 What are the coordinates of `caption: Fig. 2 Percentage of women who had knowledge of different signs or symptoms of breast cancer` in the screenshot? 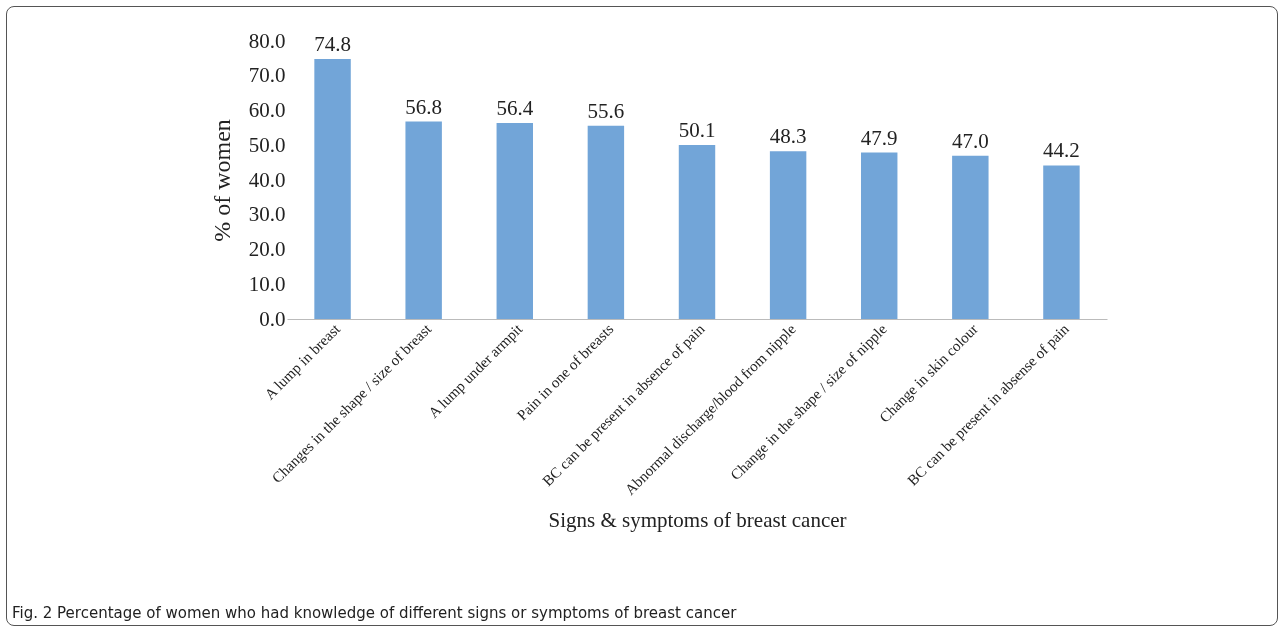 It's located at (374, 613).